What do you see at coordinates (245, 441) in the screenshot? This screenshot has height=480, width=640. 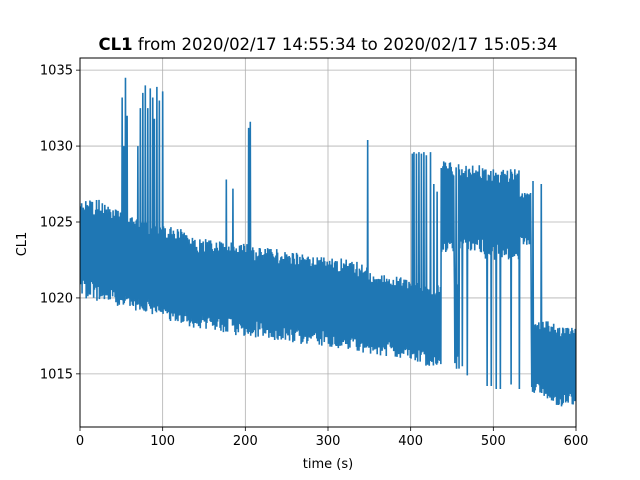 I see `x-tick-label: 200` at bounding box center [245, 441].